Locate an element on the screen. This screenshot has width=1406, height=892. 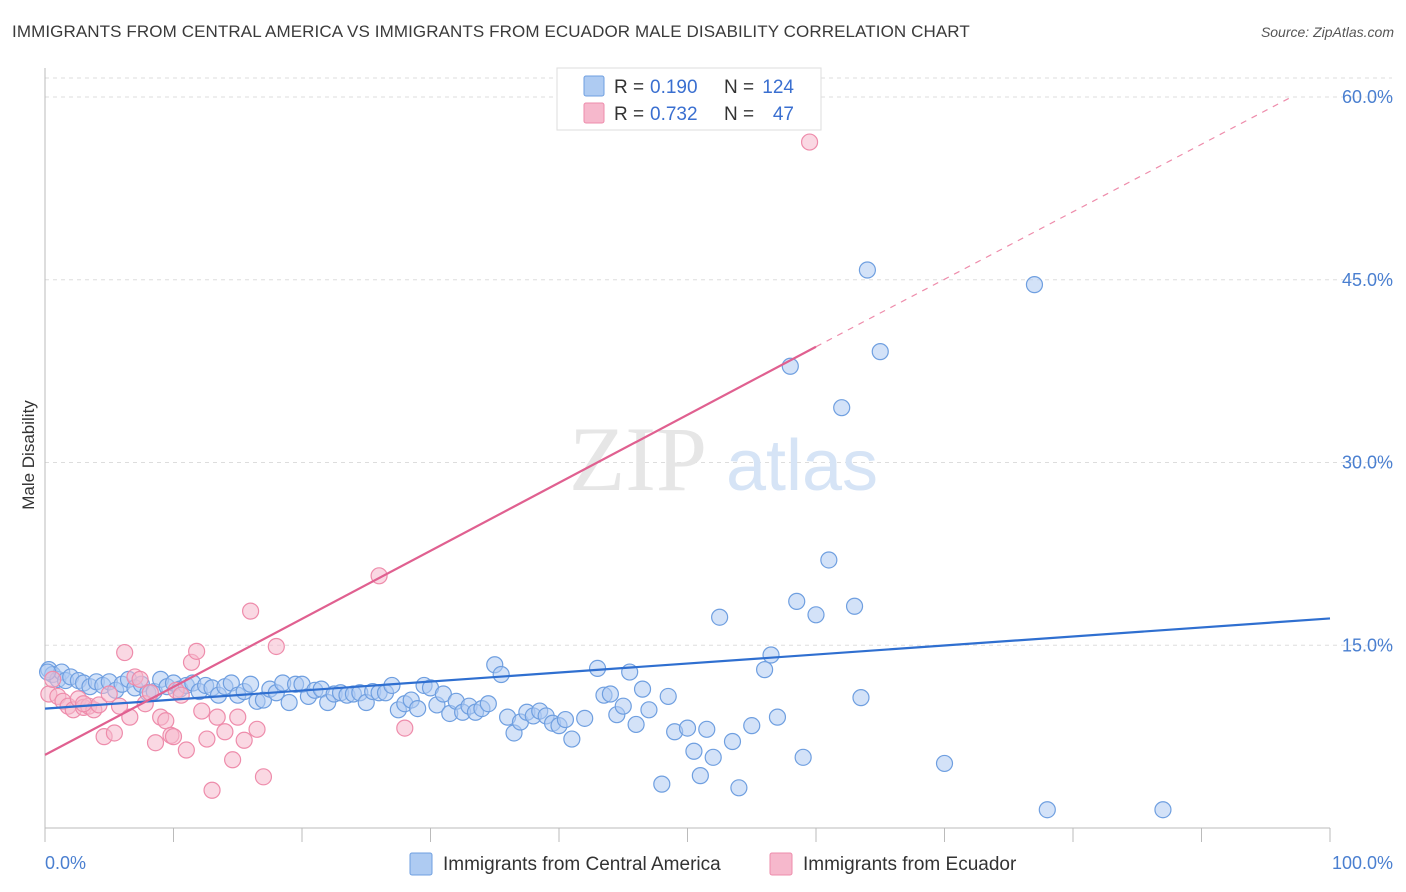
legend-swatch-pink is located at coordinates (594, 113).